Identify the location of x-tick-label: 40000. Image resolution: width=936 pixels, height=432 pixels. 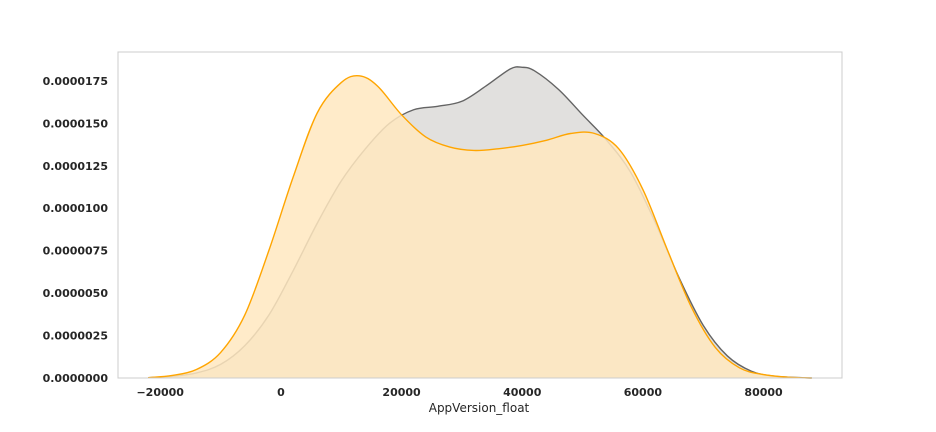
(522, 392).